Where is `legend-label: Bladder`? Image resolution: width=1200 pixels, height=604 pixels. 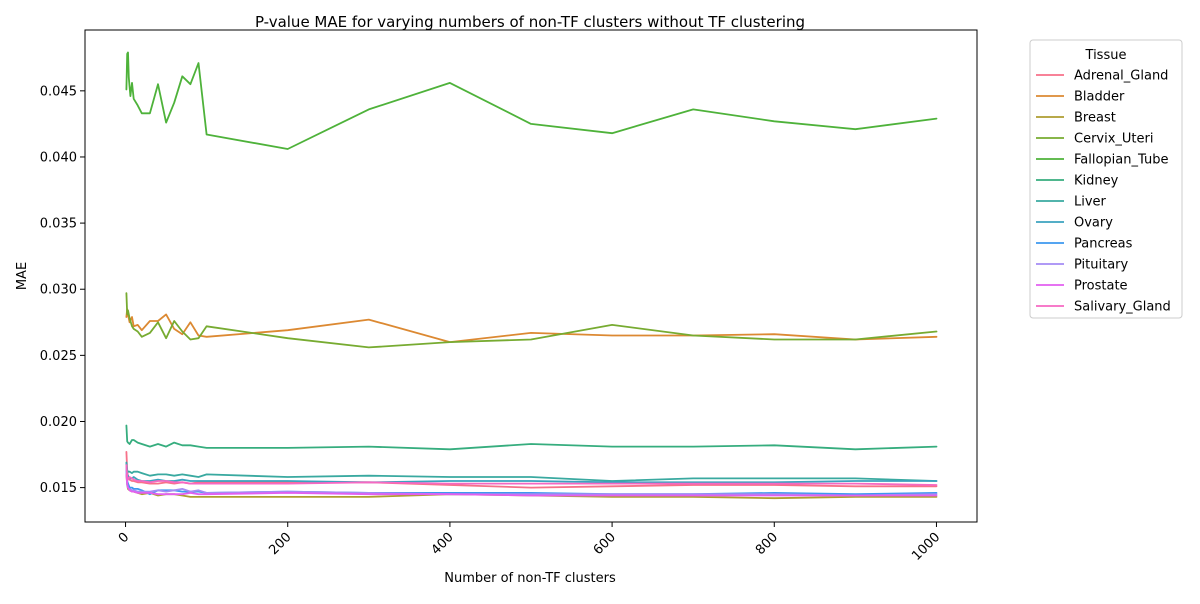
legend-label: Bladder is located at coordinates (1099, 97).